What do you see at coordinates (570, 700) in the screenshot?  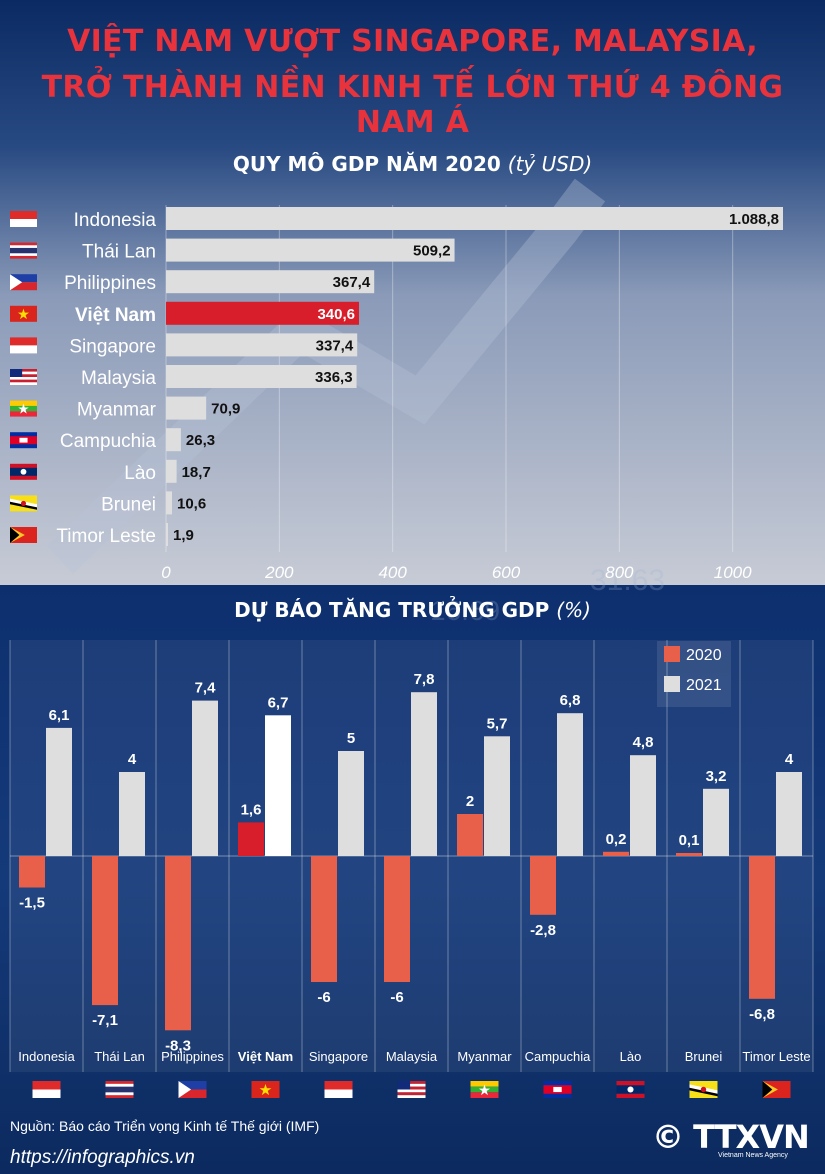 I see `growth-label-2021: 6,8` at bounding box center [570, 700].